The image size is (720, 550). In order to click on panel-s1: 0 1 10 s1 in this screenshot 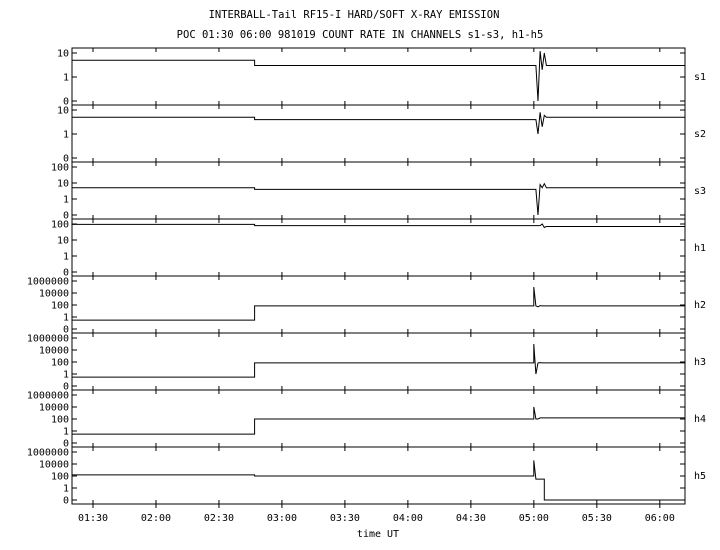, I will do `click(381, 77)`.